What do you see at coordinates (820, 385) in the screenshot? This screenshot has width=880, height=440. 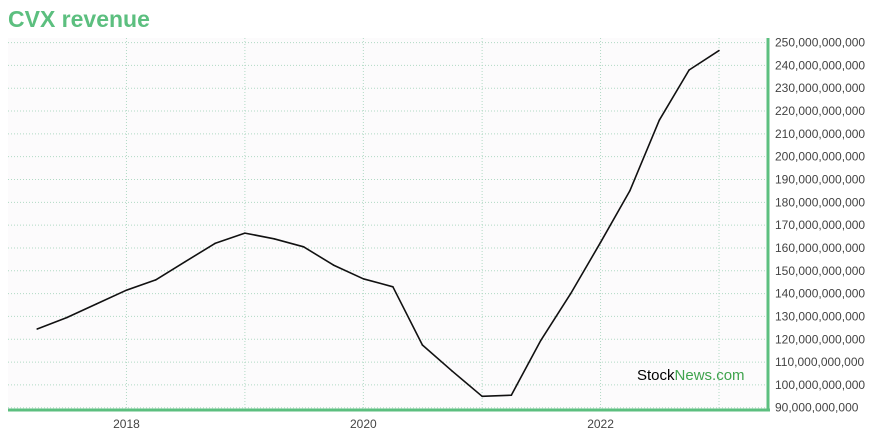 I see `y-tick-label: 100,000,000,000` at bounding box center [820, 385].